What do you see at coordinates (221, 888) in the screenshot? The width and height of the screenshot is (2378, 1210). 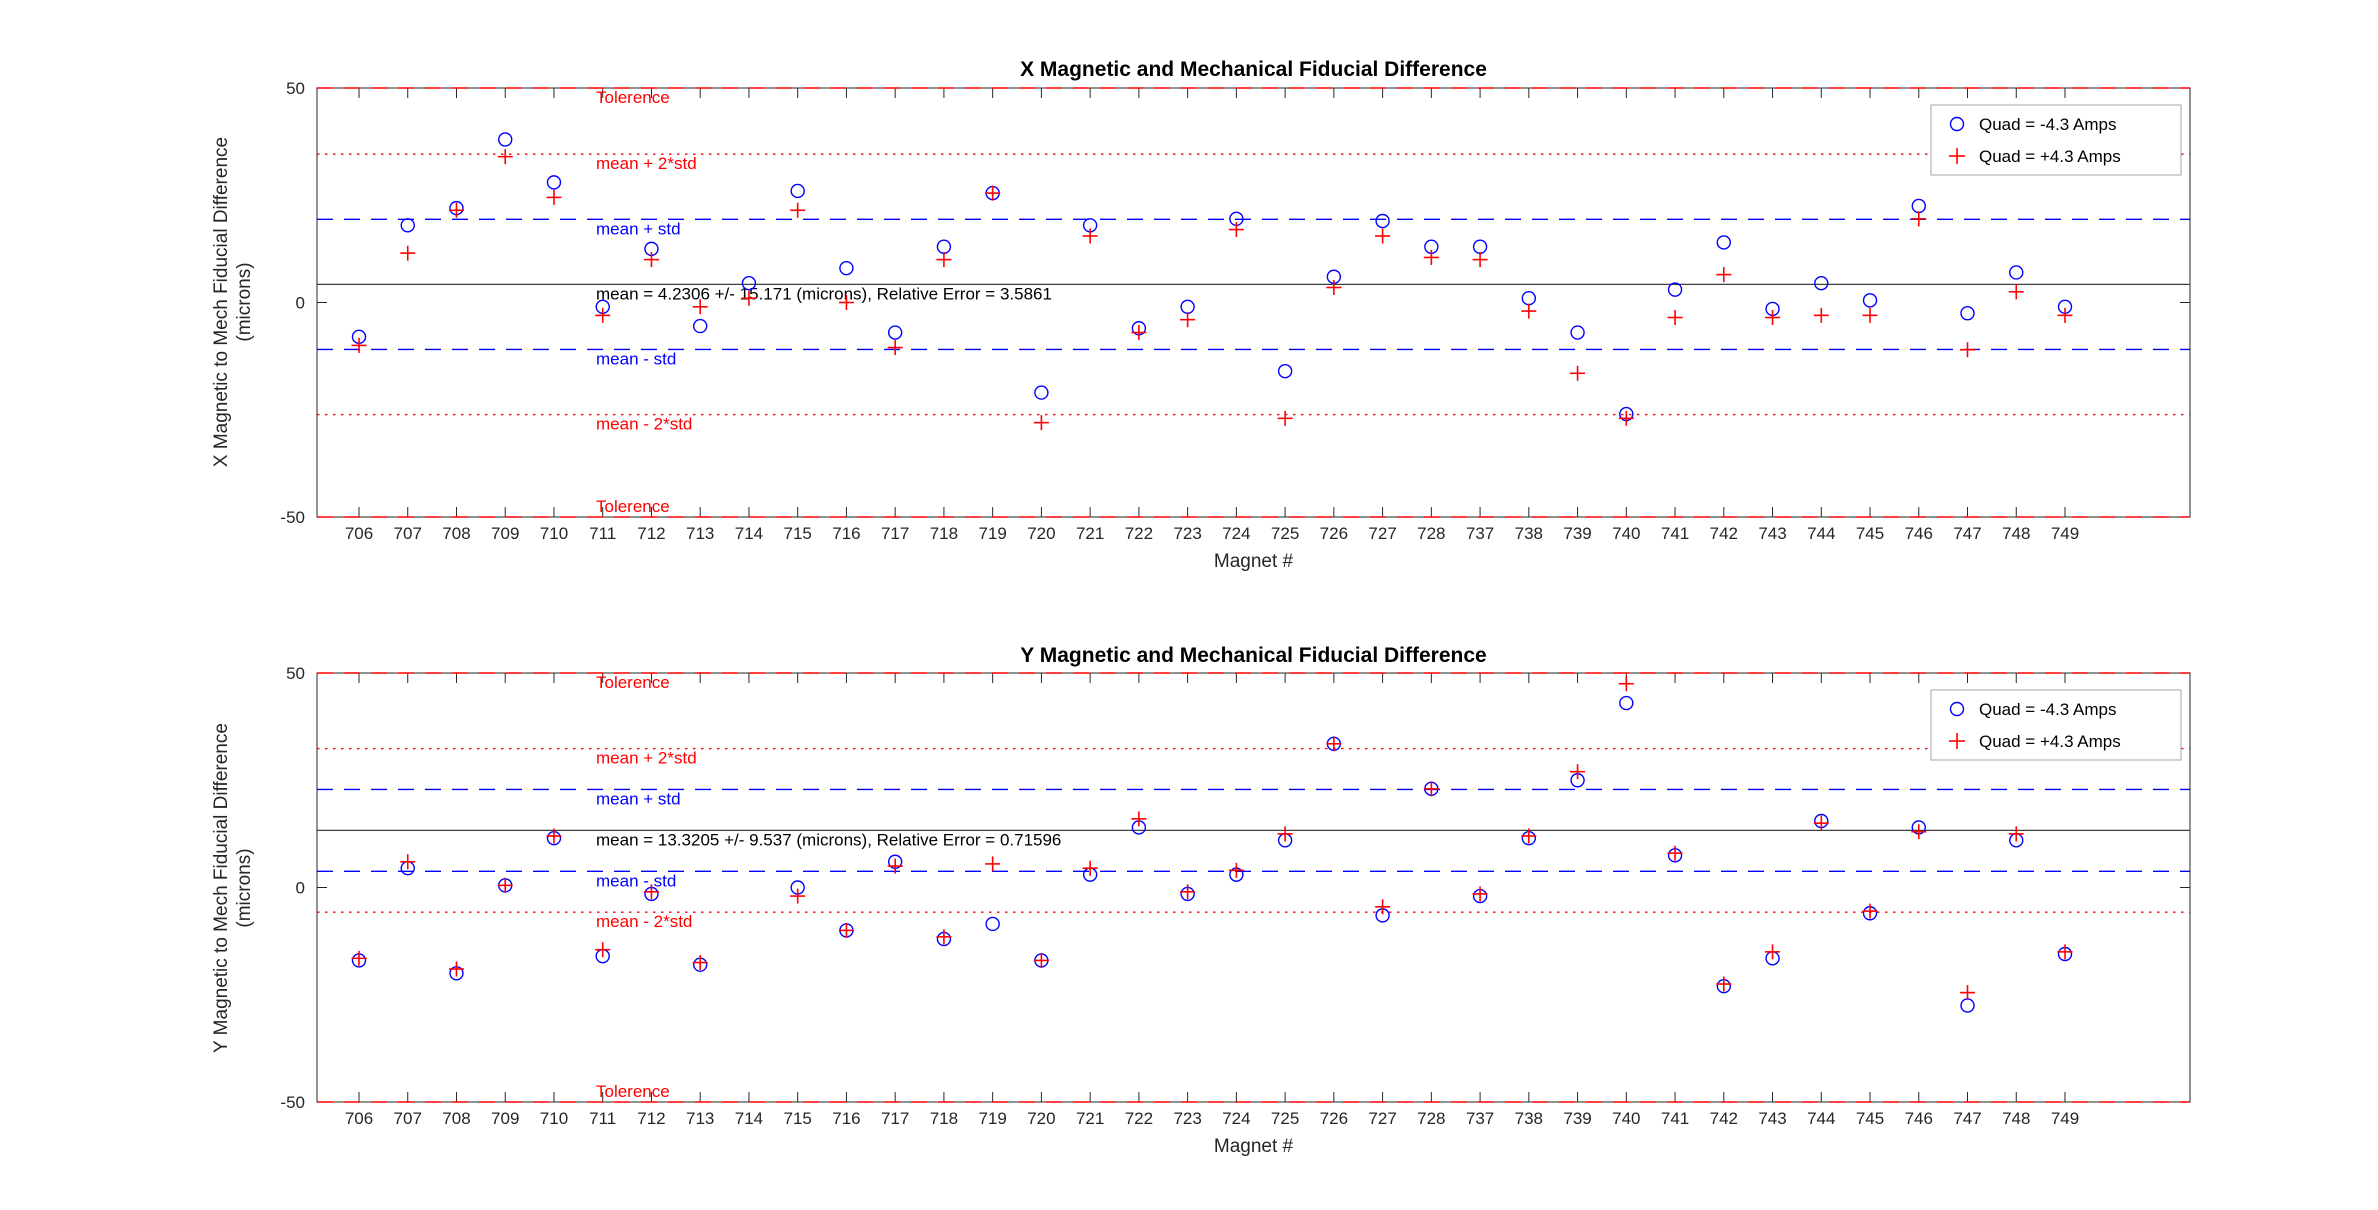 I see `y-axis-label-bottom-line1: Y Magnetic to Mech Fiducial Difference` at bounding box center [221, 888].